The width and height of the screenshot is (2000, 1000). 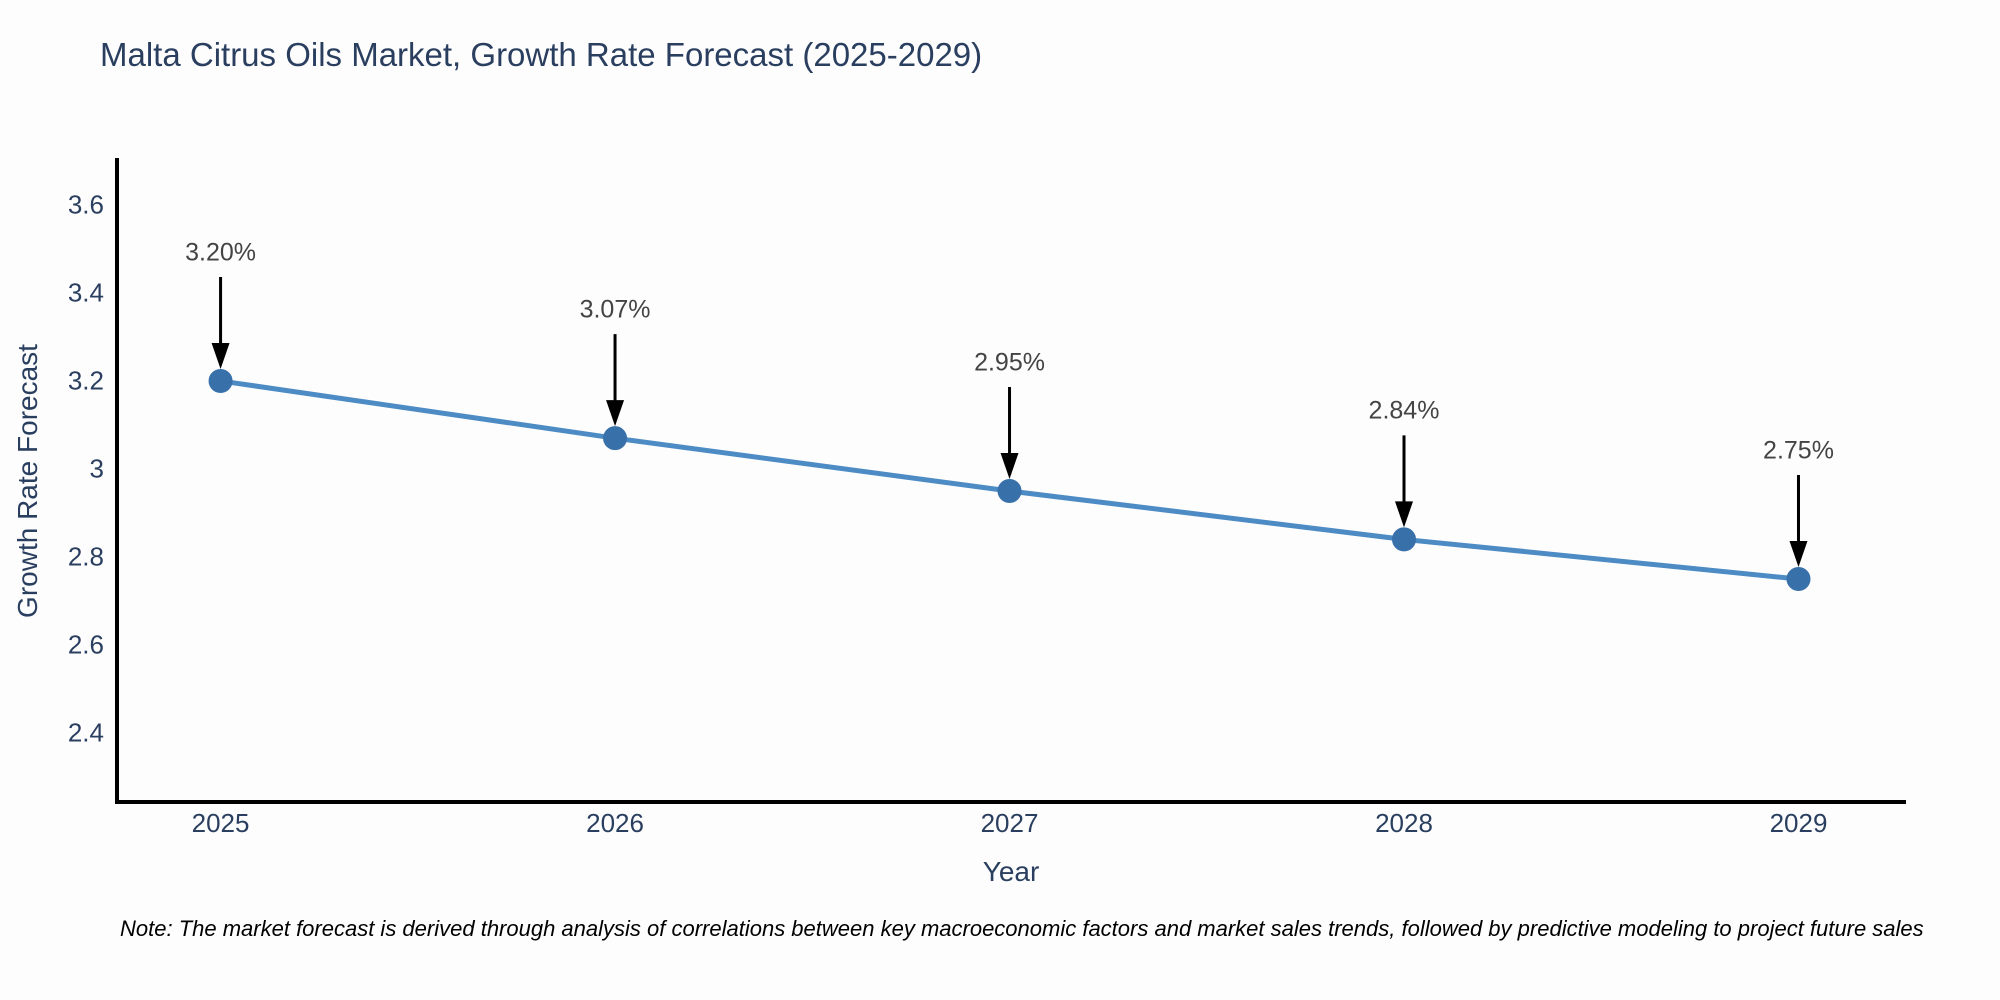 What do you see at coordinates (1011, 871) in the screenshot?
I see `x-axis-title: Year` at bounding box center [1011, 871].